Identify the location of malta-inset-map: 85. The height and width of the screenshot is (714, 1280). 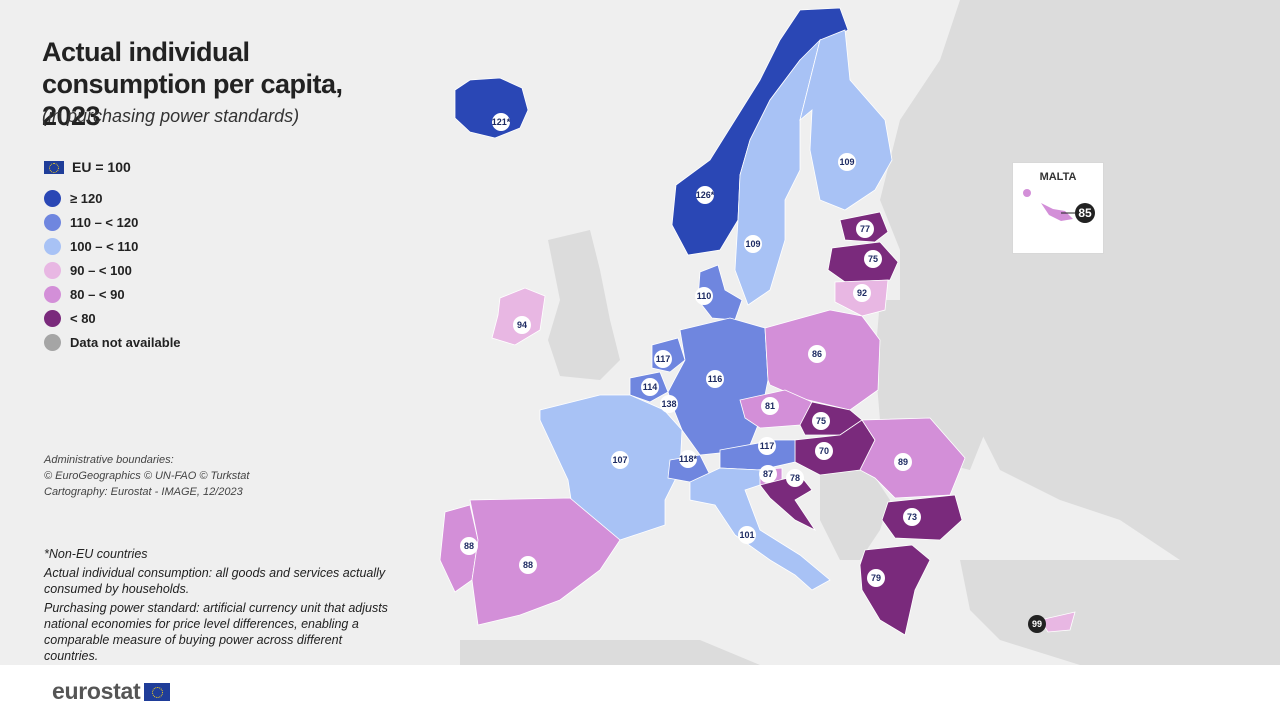
(1059, 206).